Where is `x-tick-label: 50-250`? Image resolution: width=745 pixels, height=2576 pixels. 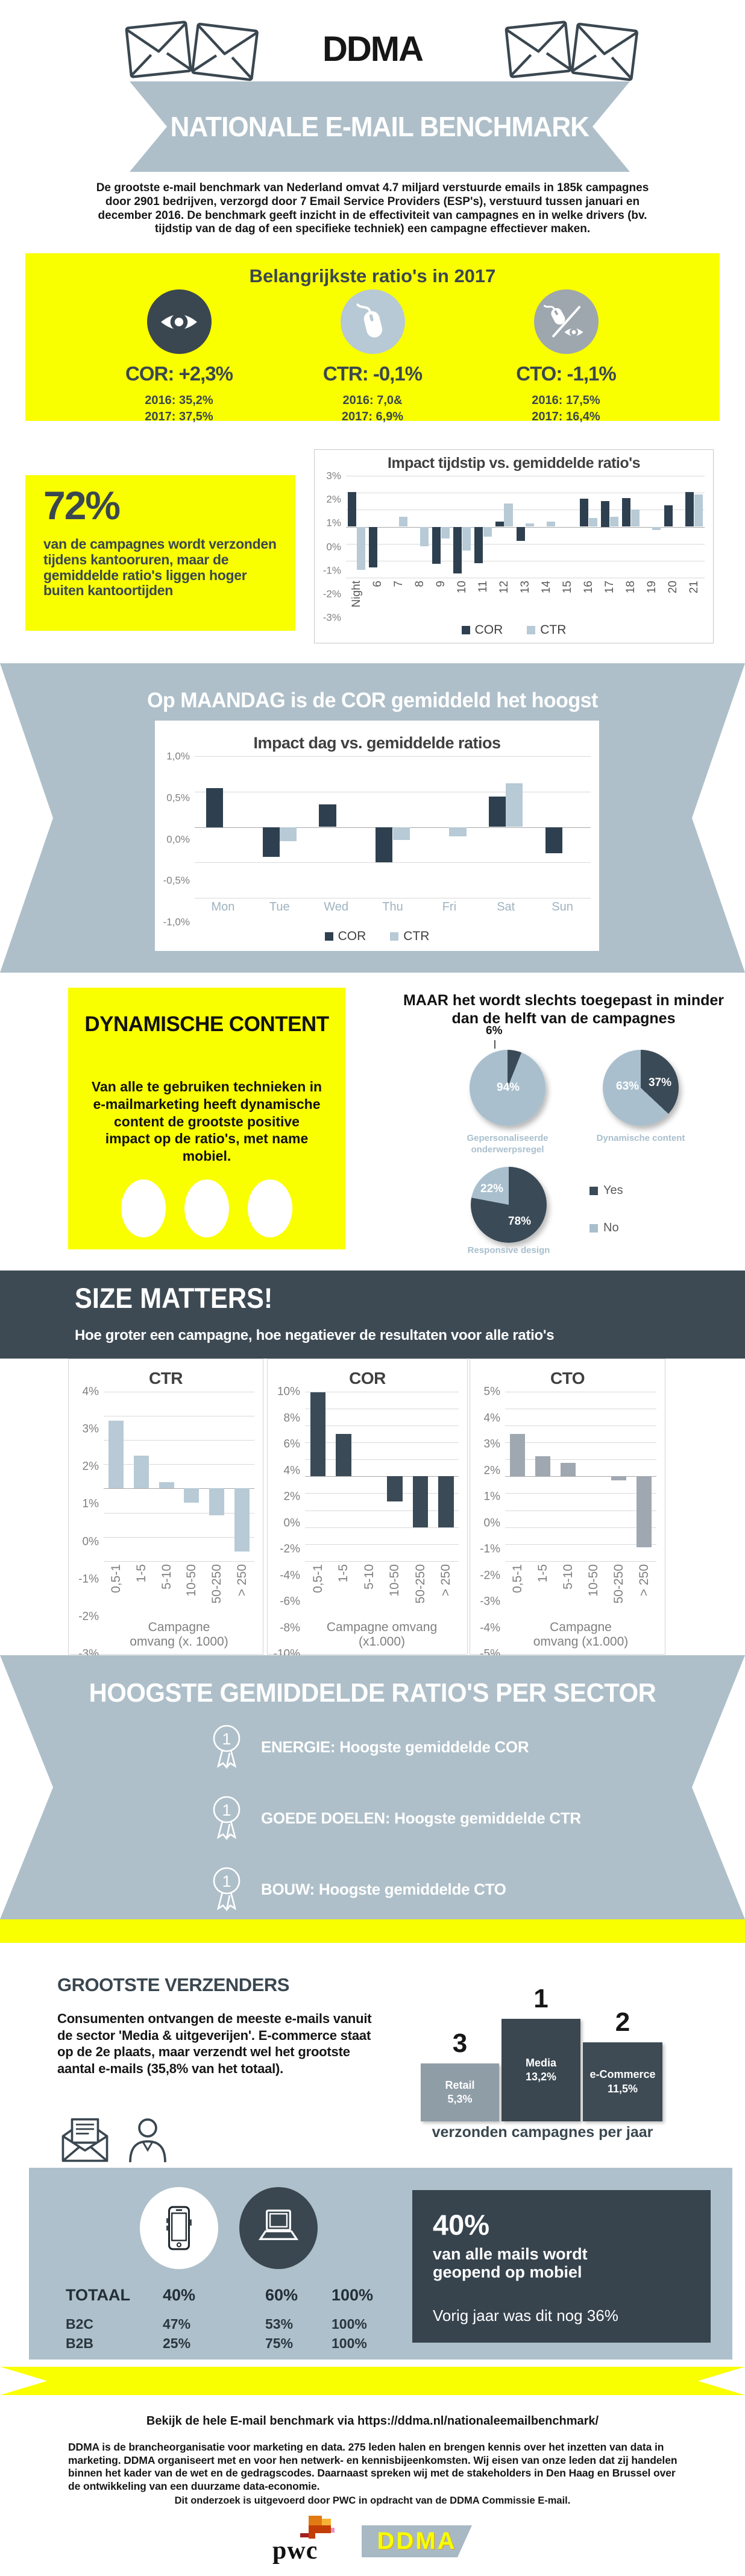 x-tick-label: 50-250 is located at coordinates (217, 1590).